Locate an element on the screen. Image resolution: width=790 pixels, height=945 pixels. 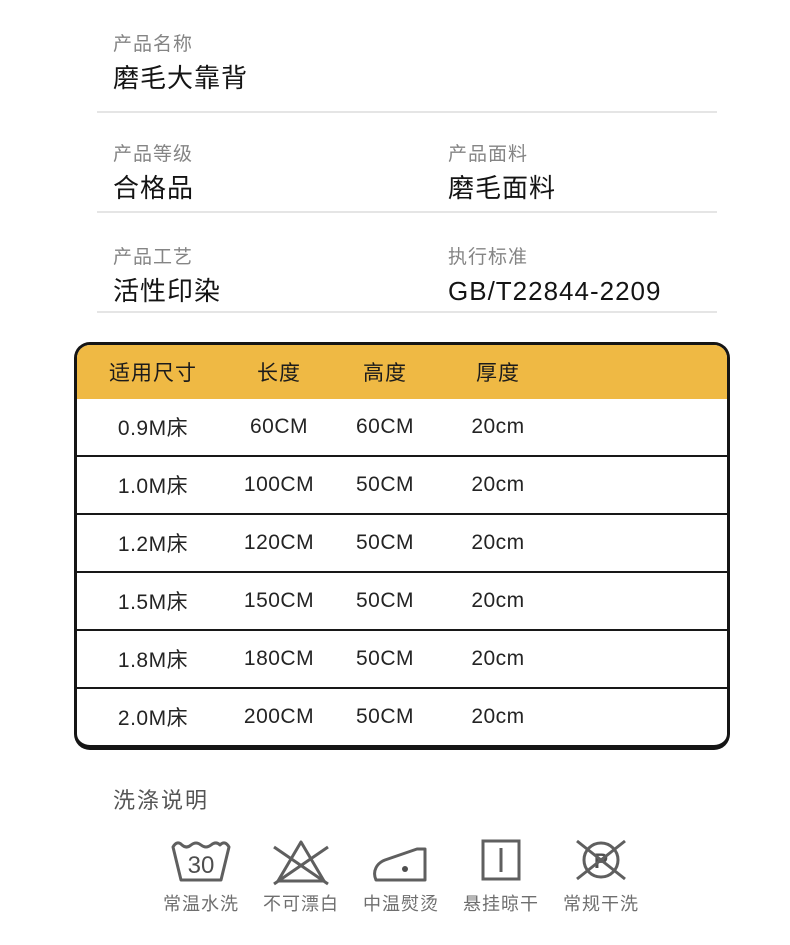
product-craft-field: 产品工艺 活性印染 is located at coordinates (167, 276).